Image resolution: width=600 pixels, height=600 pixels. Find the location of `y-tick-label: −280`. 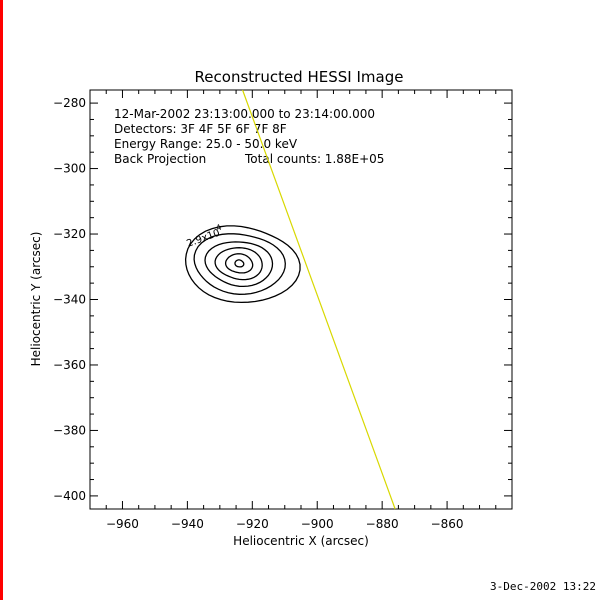

y-tick-label: −280 is located at coordinates (69, 103).